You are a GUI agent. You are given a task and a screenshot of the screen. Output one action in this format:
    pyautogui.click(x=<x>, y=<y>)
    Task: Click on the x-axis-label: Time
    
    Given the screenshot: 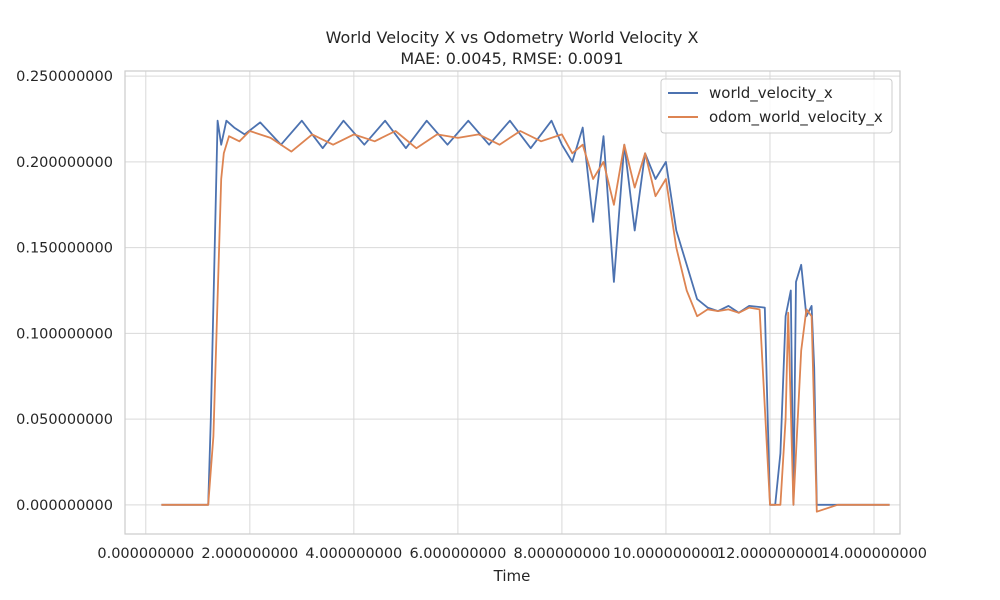 What is the action you would take?
    pyautogui.click(x=512, y=576)
    